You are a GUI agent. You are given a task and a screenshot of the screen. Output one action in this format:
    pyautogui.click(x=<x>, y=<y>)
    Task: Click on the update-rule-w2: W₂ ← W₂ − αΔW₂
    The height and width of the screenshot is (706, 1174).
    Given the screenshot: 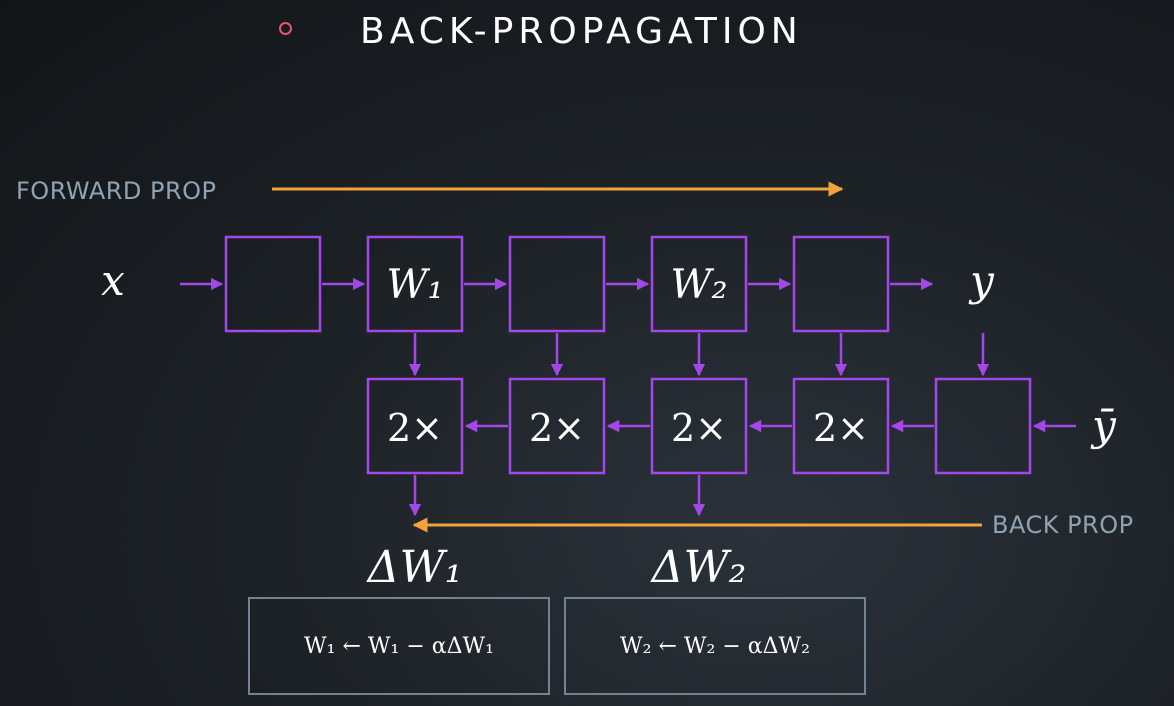 What is the action you would take?
    pyautogui.click(x=715, y=646)
    